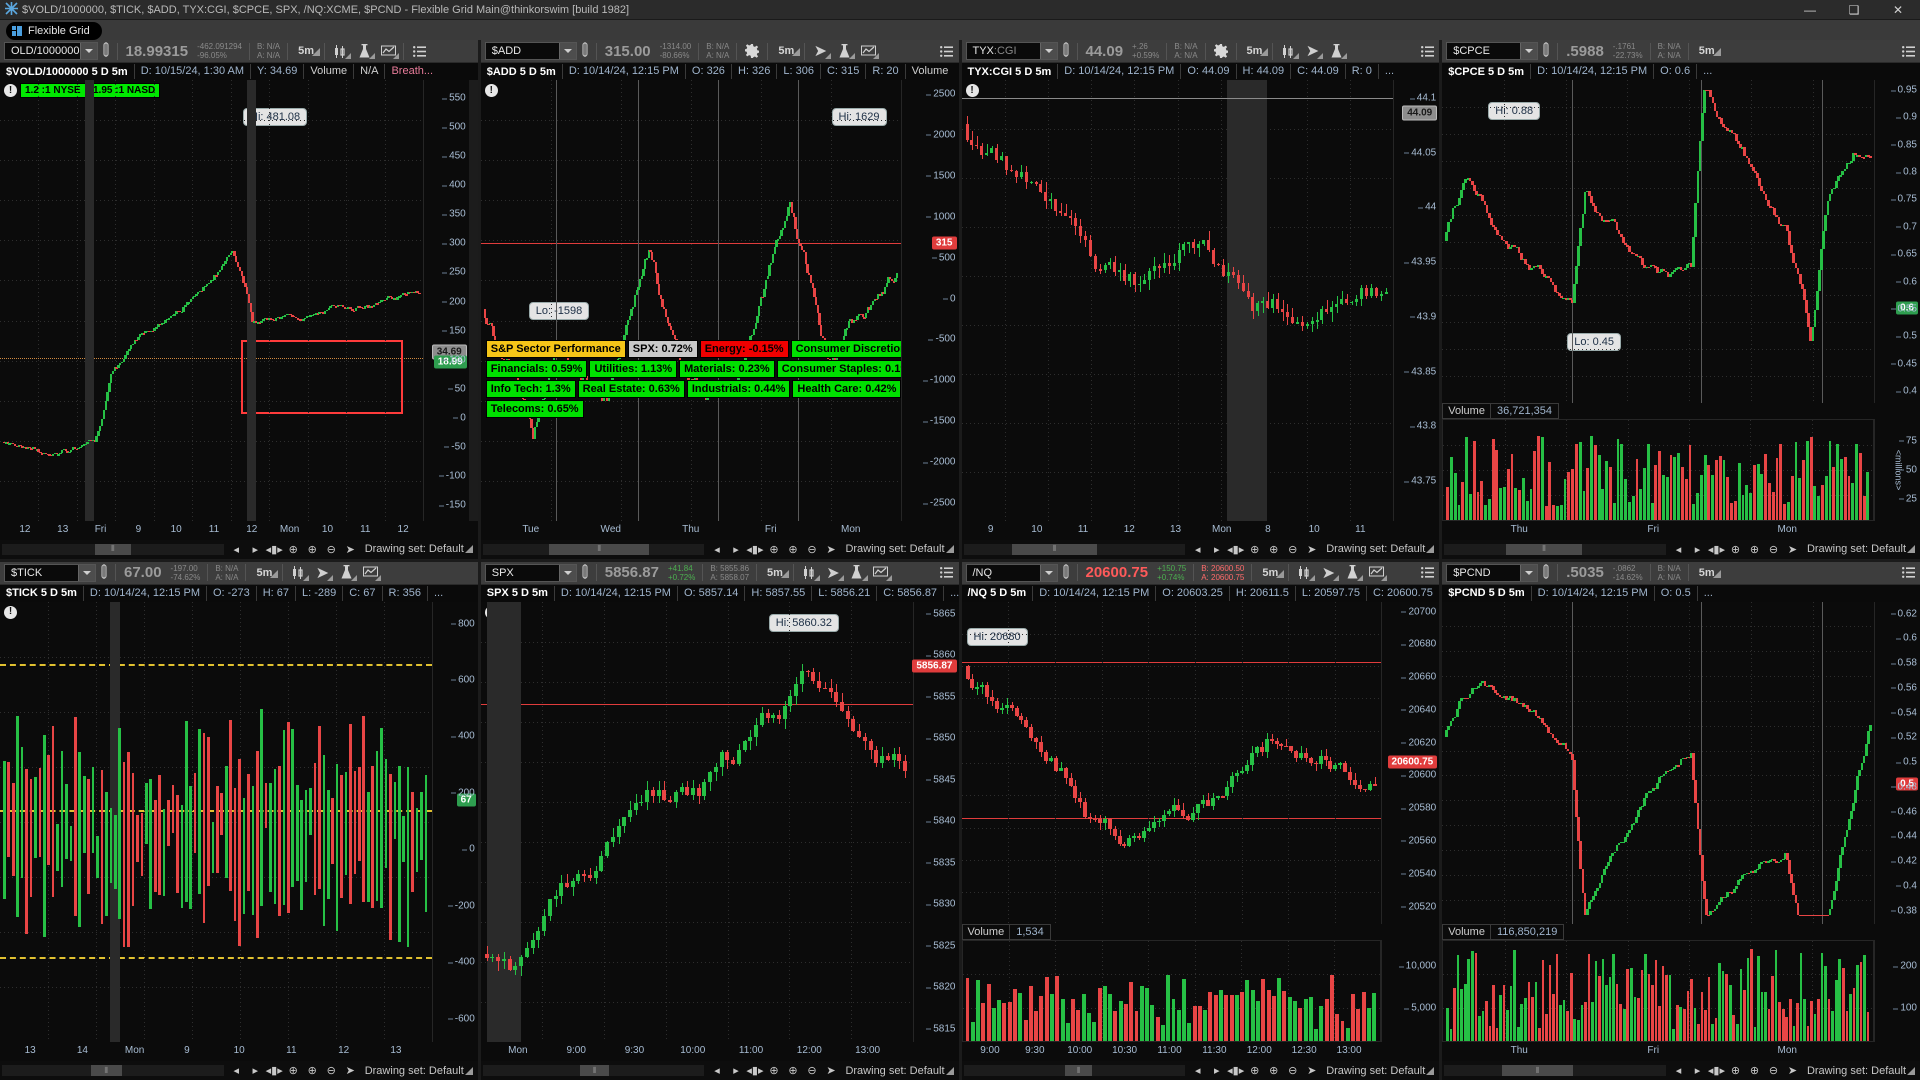  I want to click on symbol-input: OLD/1000000, so click(51, 51).